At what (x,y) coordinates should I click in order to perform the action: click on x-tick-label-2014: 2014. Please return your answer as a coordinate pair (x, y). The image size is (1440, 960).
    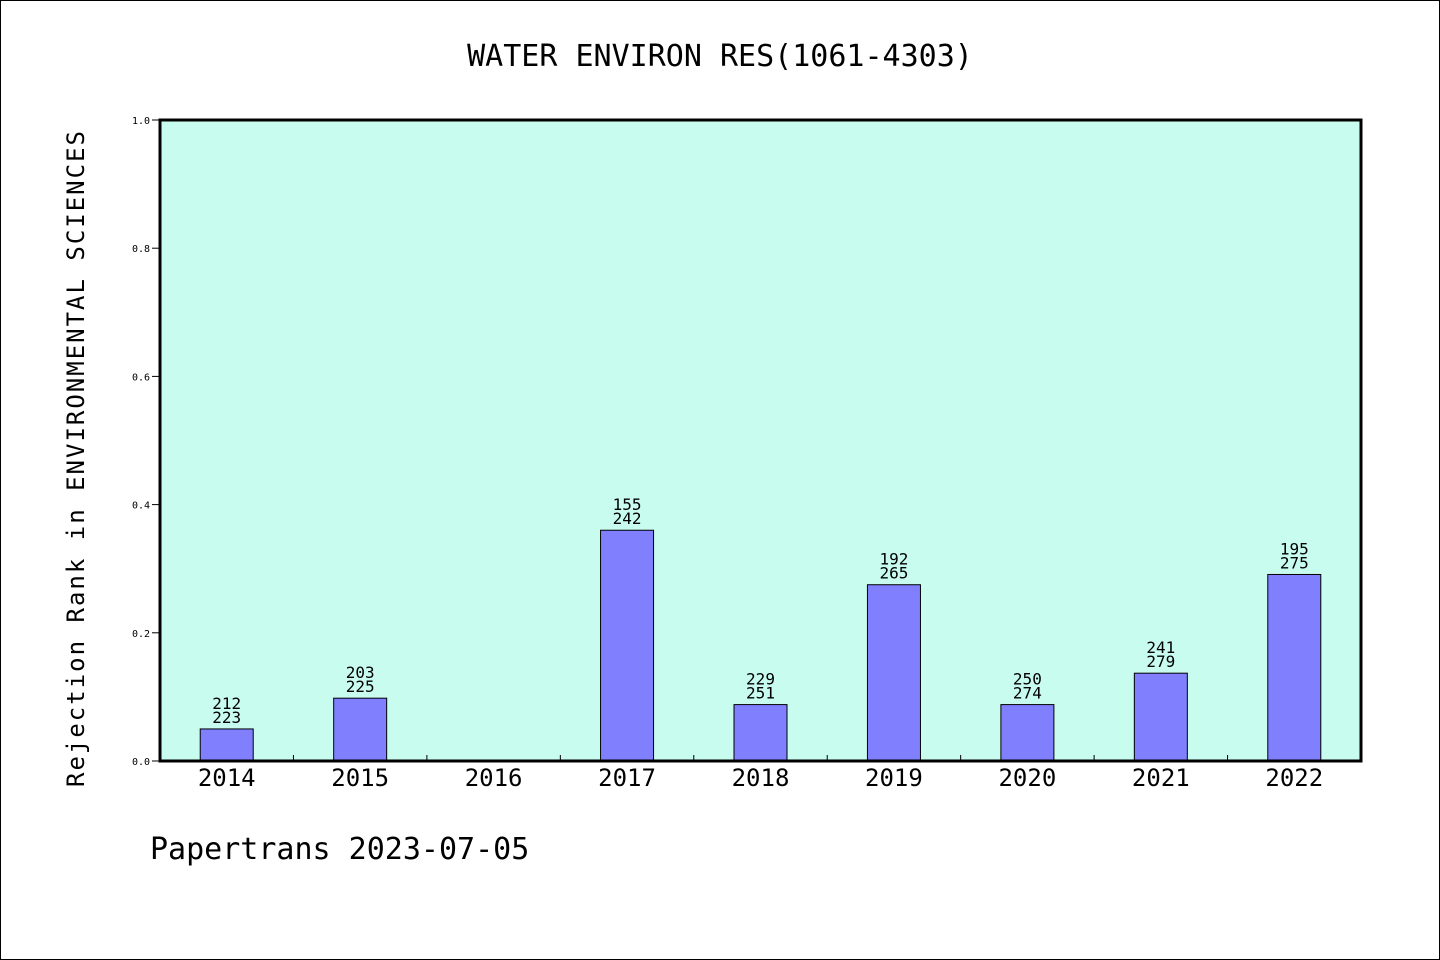
    Looking at the image, I should click on (227, 778).